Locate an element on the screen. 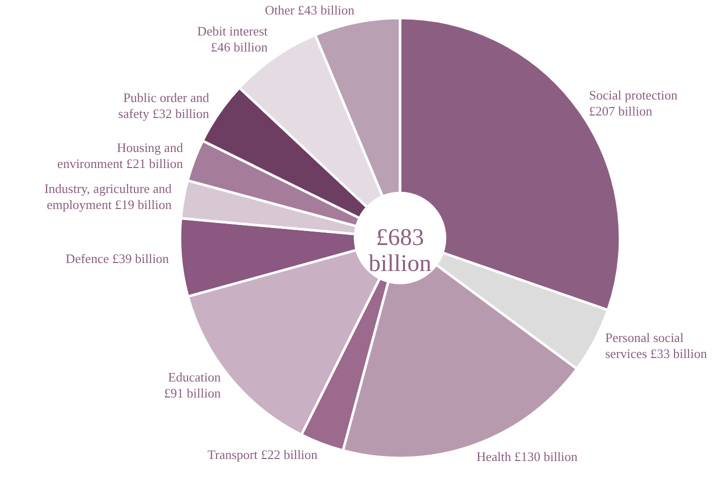 The height and width of the screenshot is (482, 727). data-label: £46 billion is located at coordinates (239, 46).